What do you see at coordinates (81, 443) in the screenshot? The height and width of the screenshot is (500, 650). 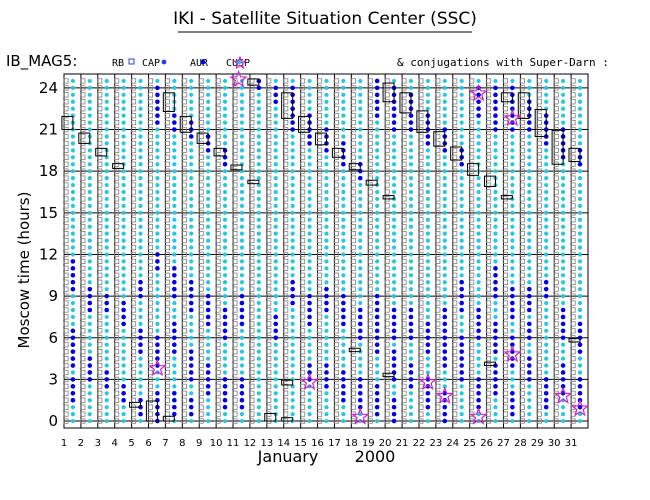 I see `x-tick-label: 2` at bounding box center [81, 443].